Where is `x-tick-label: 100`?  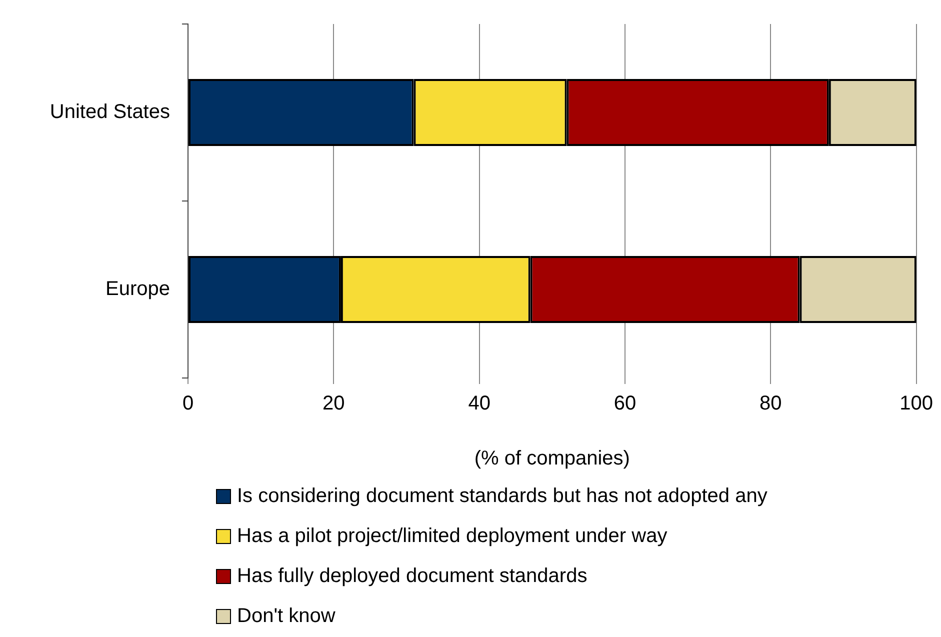
x-tick-label: 100 is located at coordinates (917, 403).